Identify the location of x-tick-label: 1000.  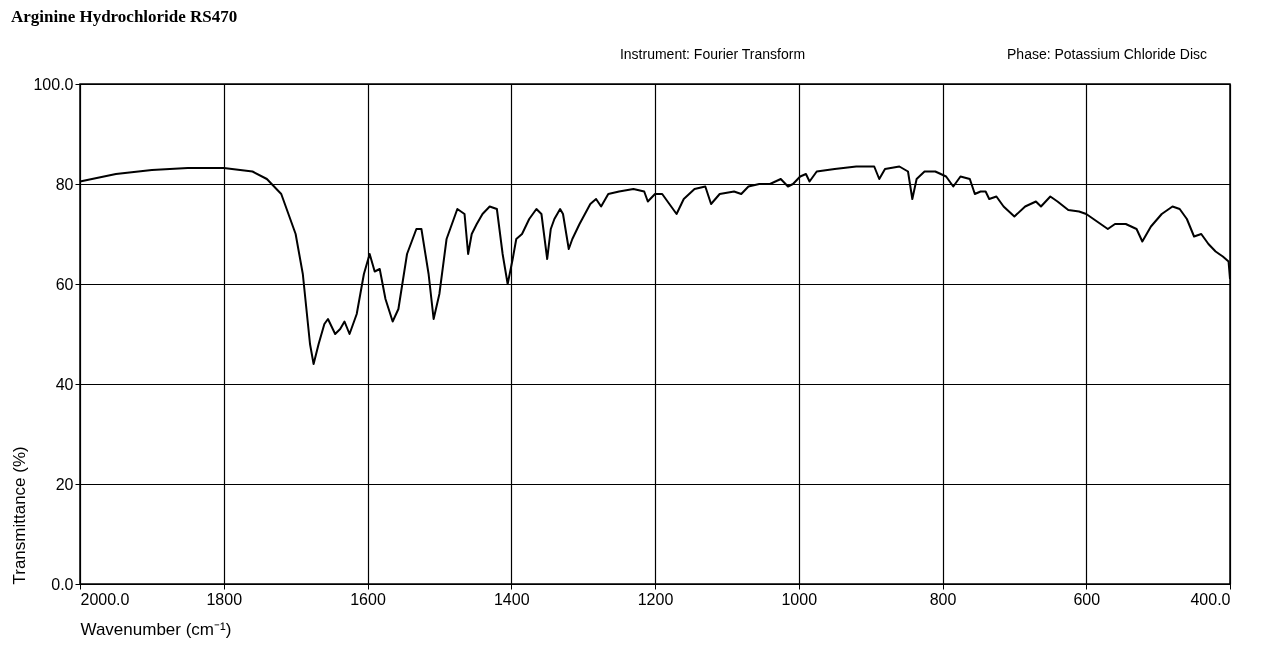
(799, 599).